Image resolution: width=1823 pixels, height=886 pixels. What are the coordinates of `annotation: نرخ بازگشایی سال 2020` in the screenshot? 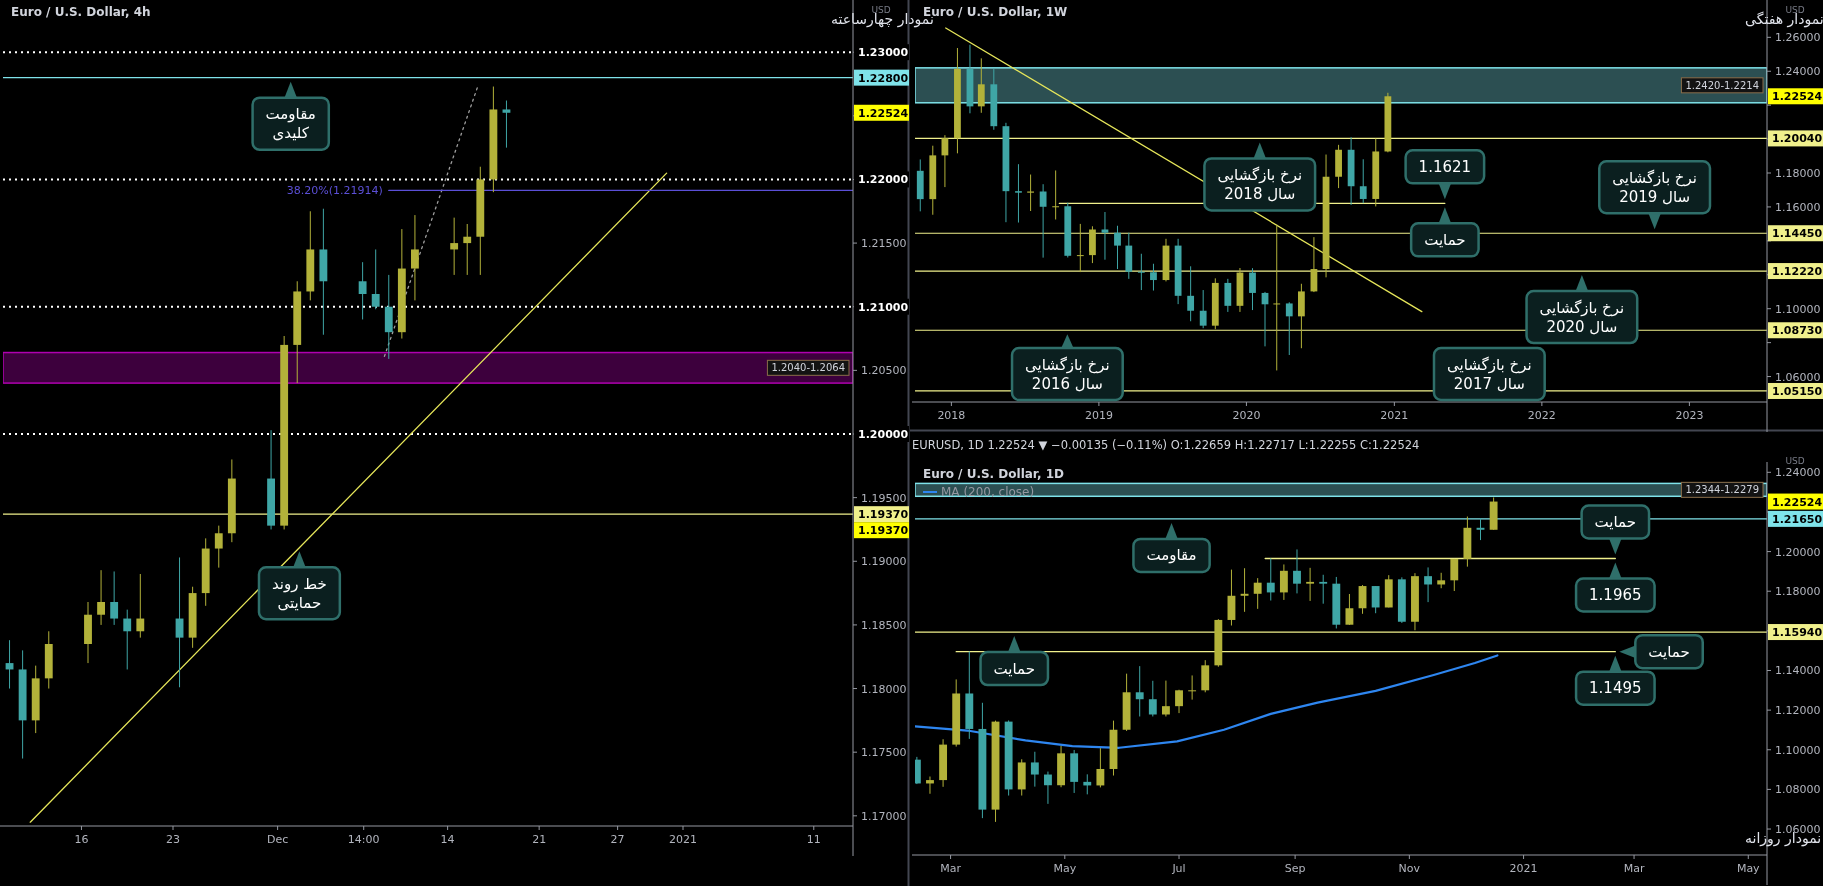 It's located at (1582, 317).